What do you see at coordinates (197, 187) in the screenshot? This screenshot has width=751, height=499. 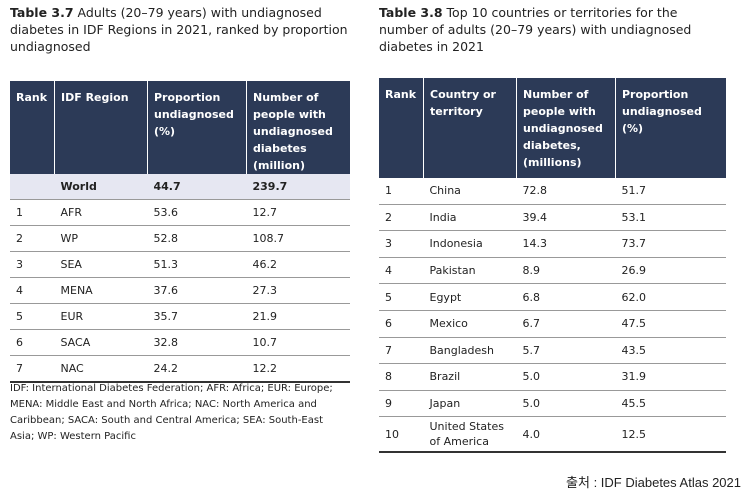 I see `cell-proportion: 44.7` at bounding box center [197, 187].